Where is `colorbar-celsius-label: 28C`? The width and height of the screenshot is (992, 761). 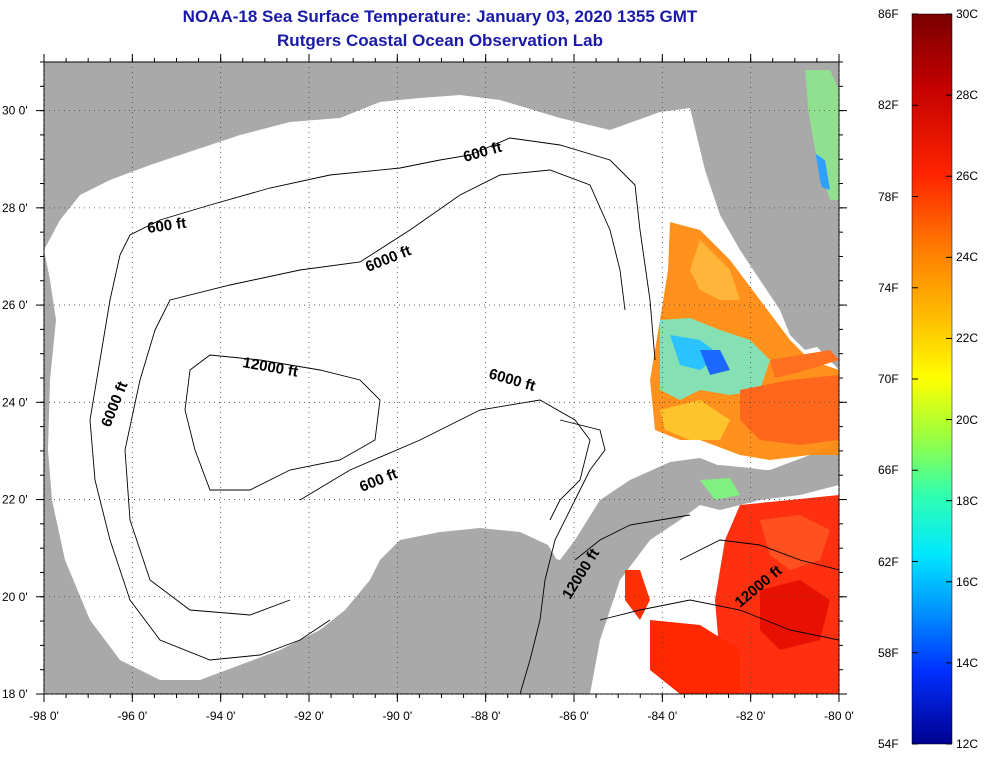 colorbar-celsius-label: 28C is located at coordinates (967, 95).